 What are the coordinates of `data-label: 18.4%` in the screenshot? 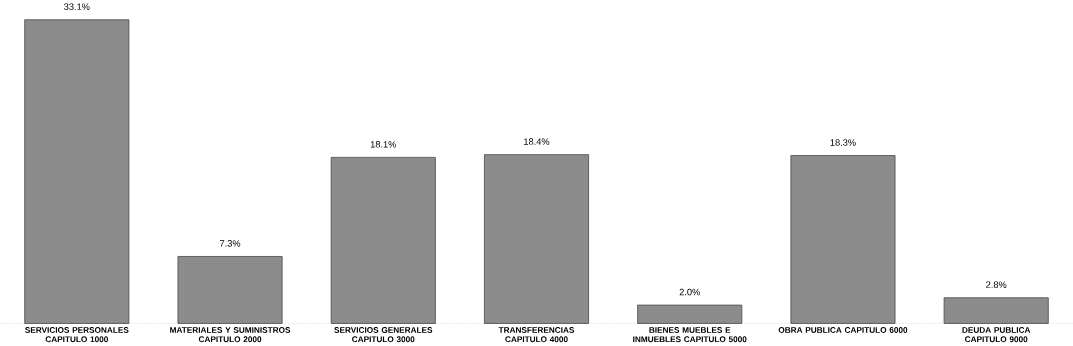 It's located at (537, 142).